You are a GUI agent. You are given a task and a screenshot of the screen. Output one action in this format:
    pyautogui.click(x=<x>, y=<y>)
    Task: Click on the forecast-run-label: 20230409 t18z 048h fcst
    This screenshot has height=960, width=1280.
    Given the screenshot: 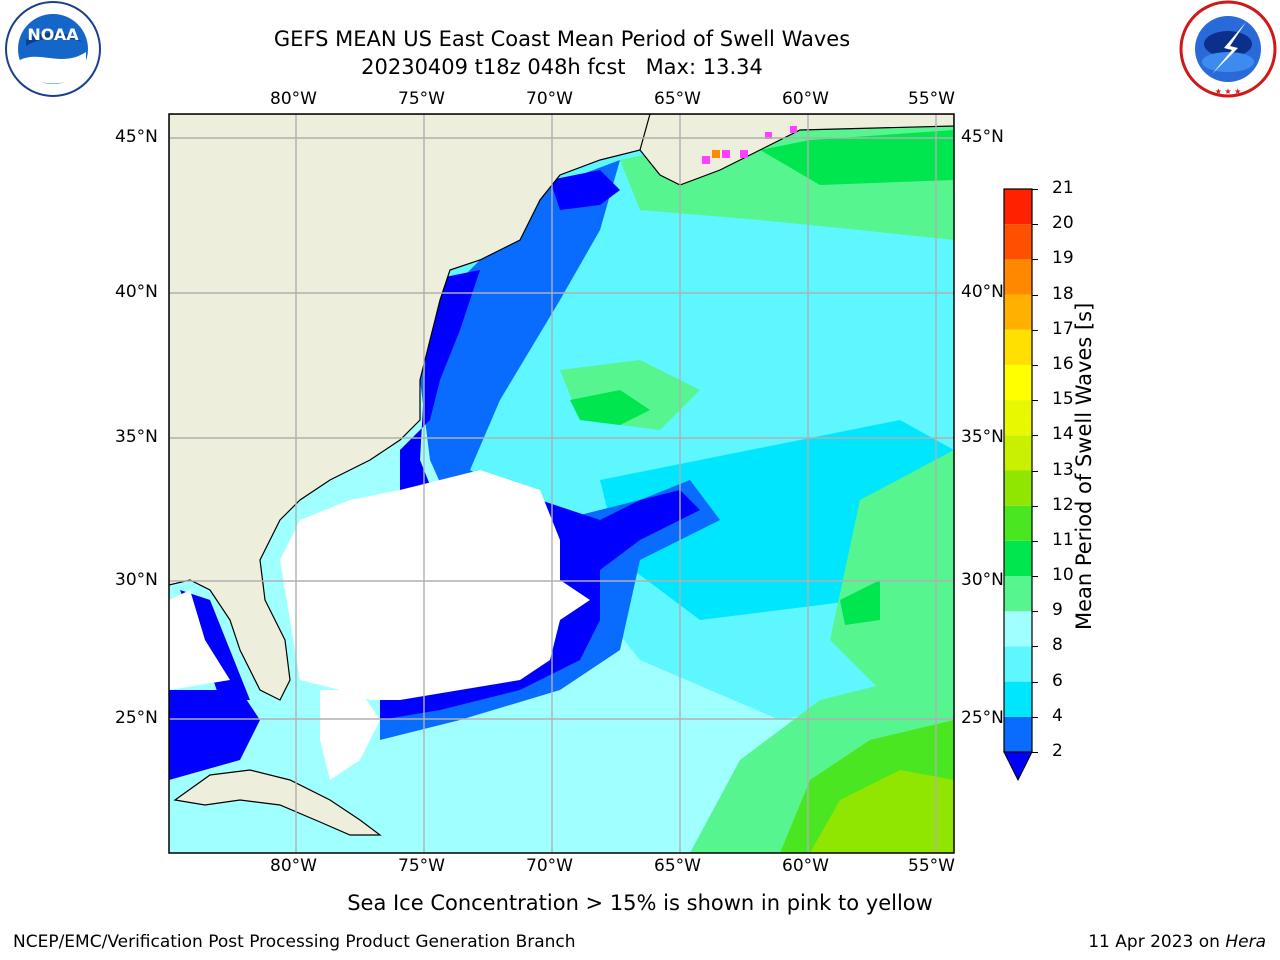 What is the action you would take?
    pyautogui.click(x=493, y=67)
    